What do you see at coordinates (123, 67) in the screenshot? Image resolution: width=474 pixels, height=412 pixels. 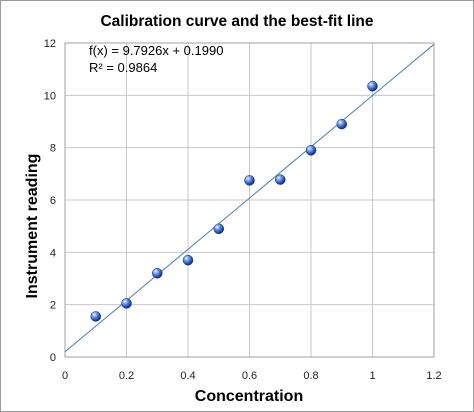 I see `r-squared-annotation: R² = 0.9864` at bounding box center [123, 67].